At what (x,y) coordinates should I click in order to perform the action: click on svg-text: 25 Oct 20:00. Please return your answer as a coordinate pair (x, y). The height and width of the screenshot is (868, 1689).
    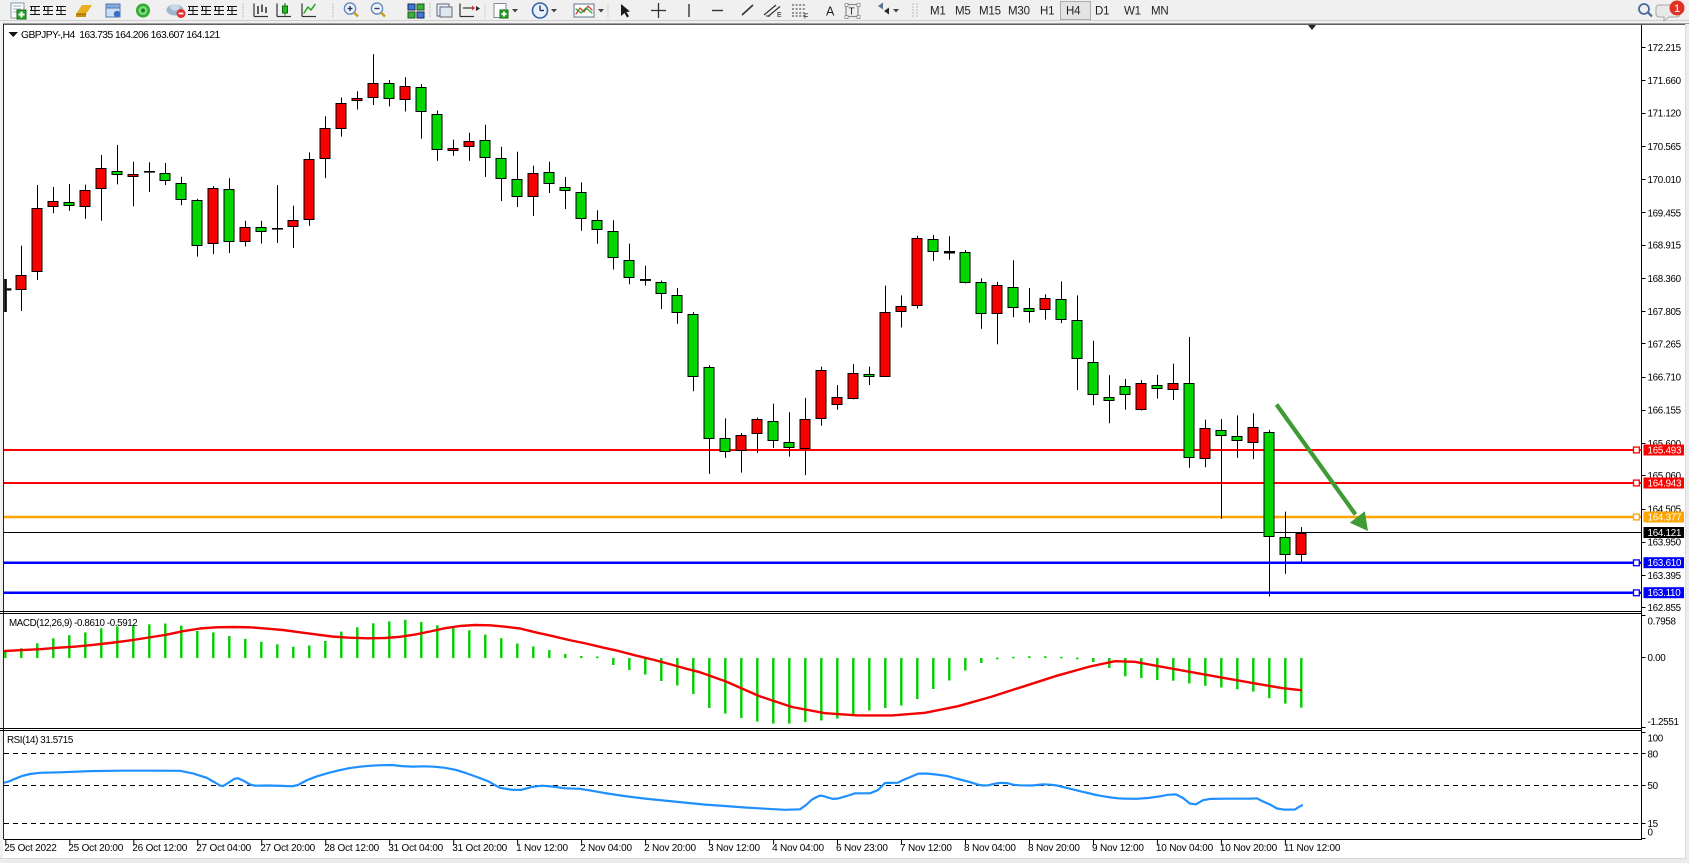
    Looking at the image, I should click on (95, 848).